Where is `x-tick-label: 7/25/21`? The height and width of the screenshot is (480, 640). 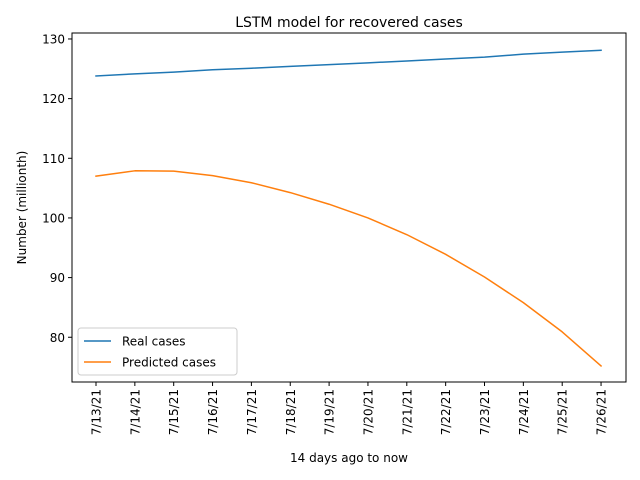
x-tick-label: 7/25/21 is located at coordinates (563, 412).